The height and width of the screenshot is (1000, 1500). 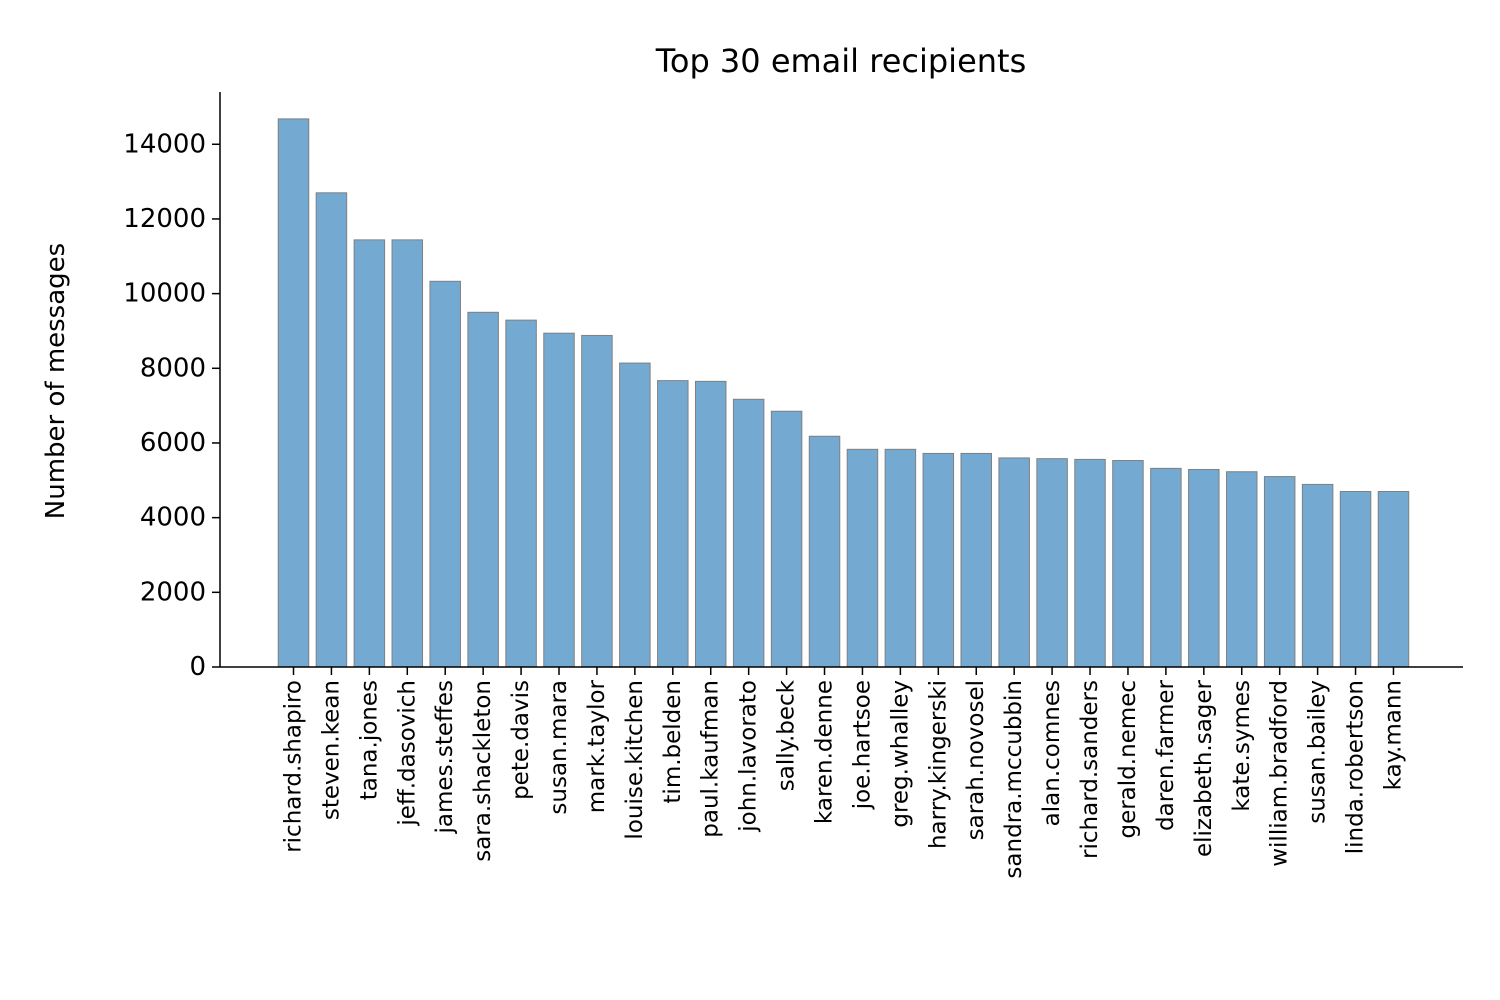 What do you see at coordinates (1052, 753) in the screenshot?
I see `x-tick-label: alan.comnes` at bounding box center [1052, 753].